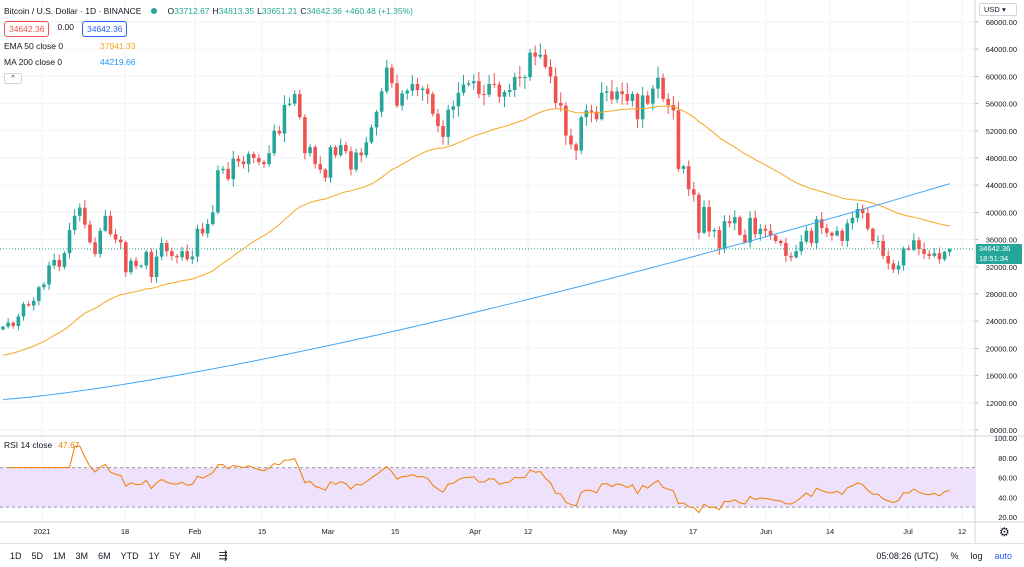 The image size is (1024, 567). I want to click on log-toggle: log, so click(976, 555).